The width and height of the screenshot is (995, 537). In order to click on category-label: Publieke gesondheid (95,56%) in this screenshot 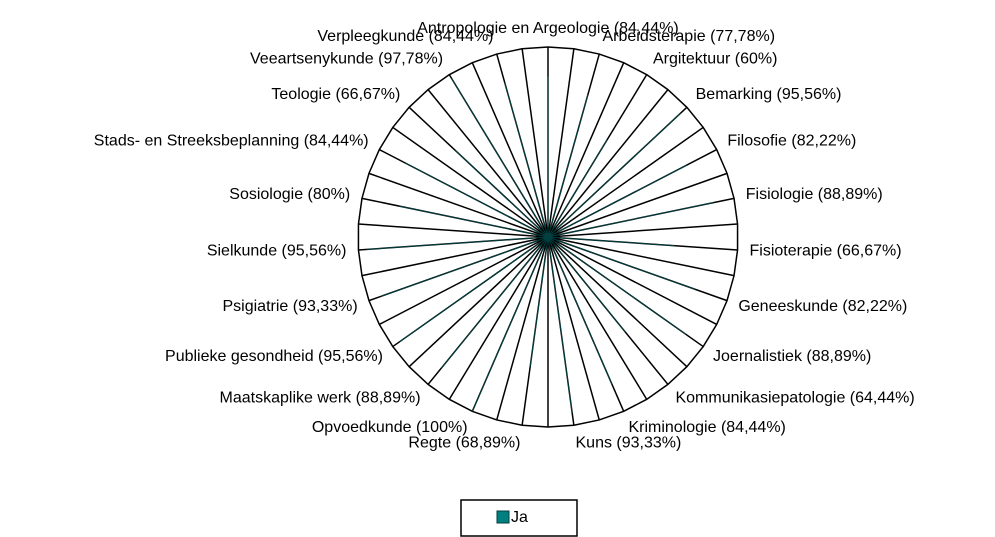, I will do `click(274, 356)`.